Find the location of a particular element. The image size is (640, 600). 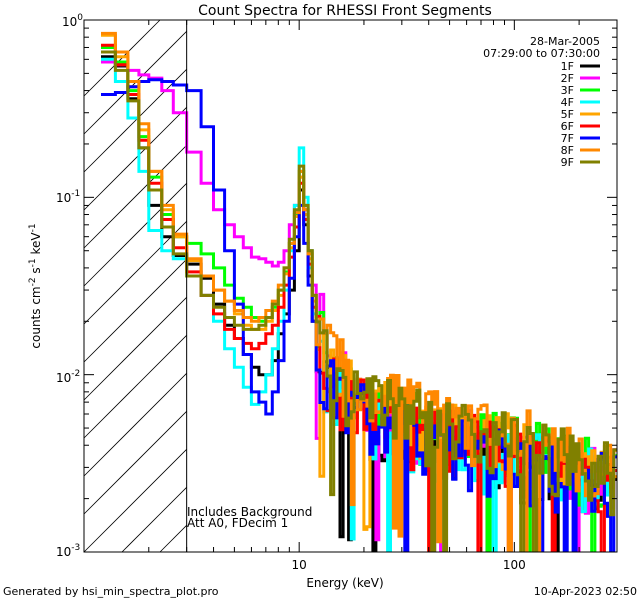

x-tick-label: 100 is located at coordinates (514, 565).